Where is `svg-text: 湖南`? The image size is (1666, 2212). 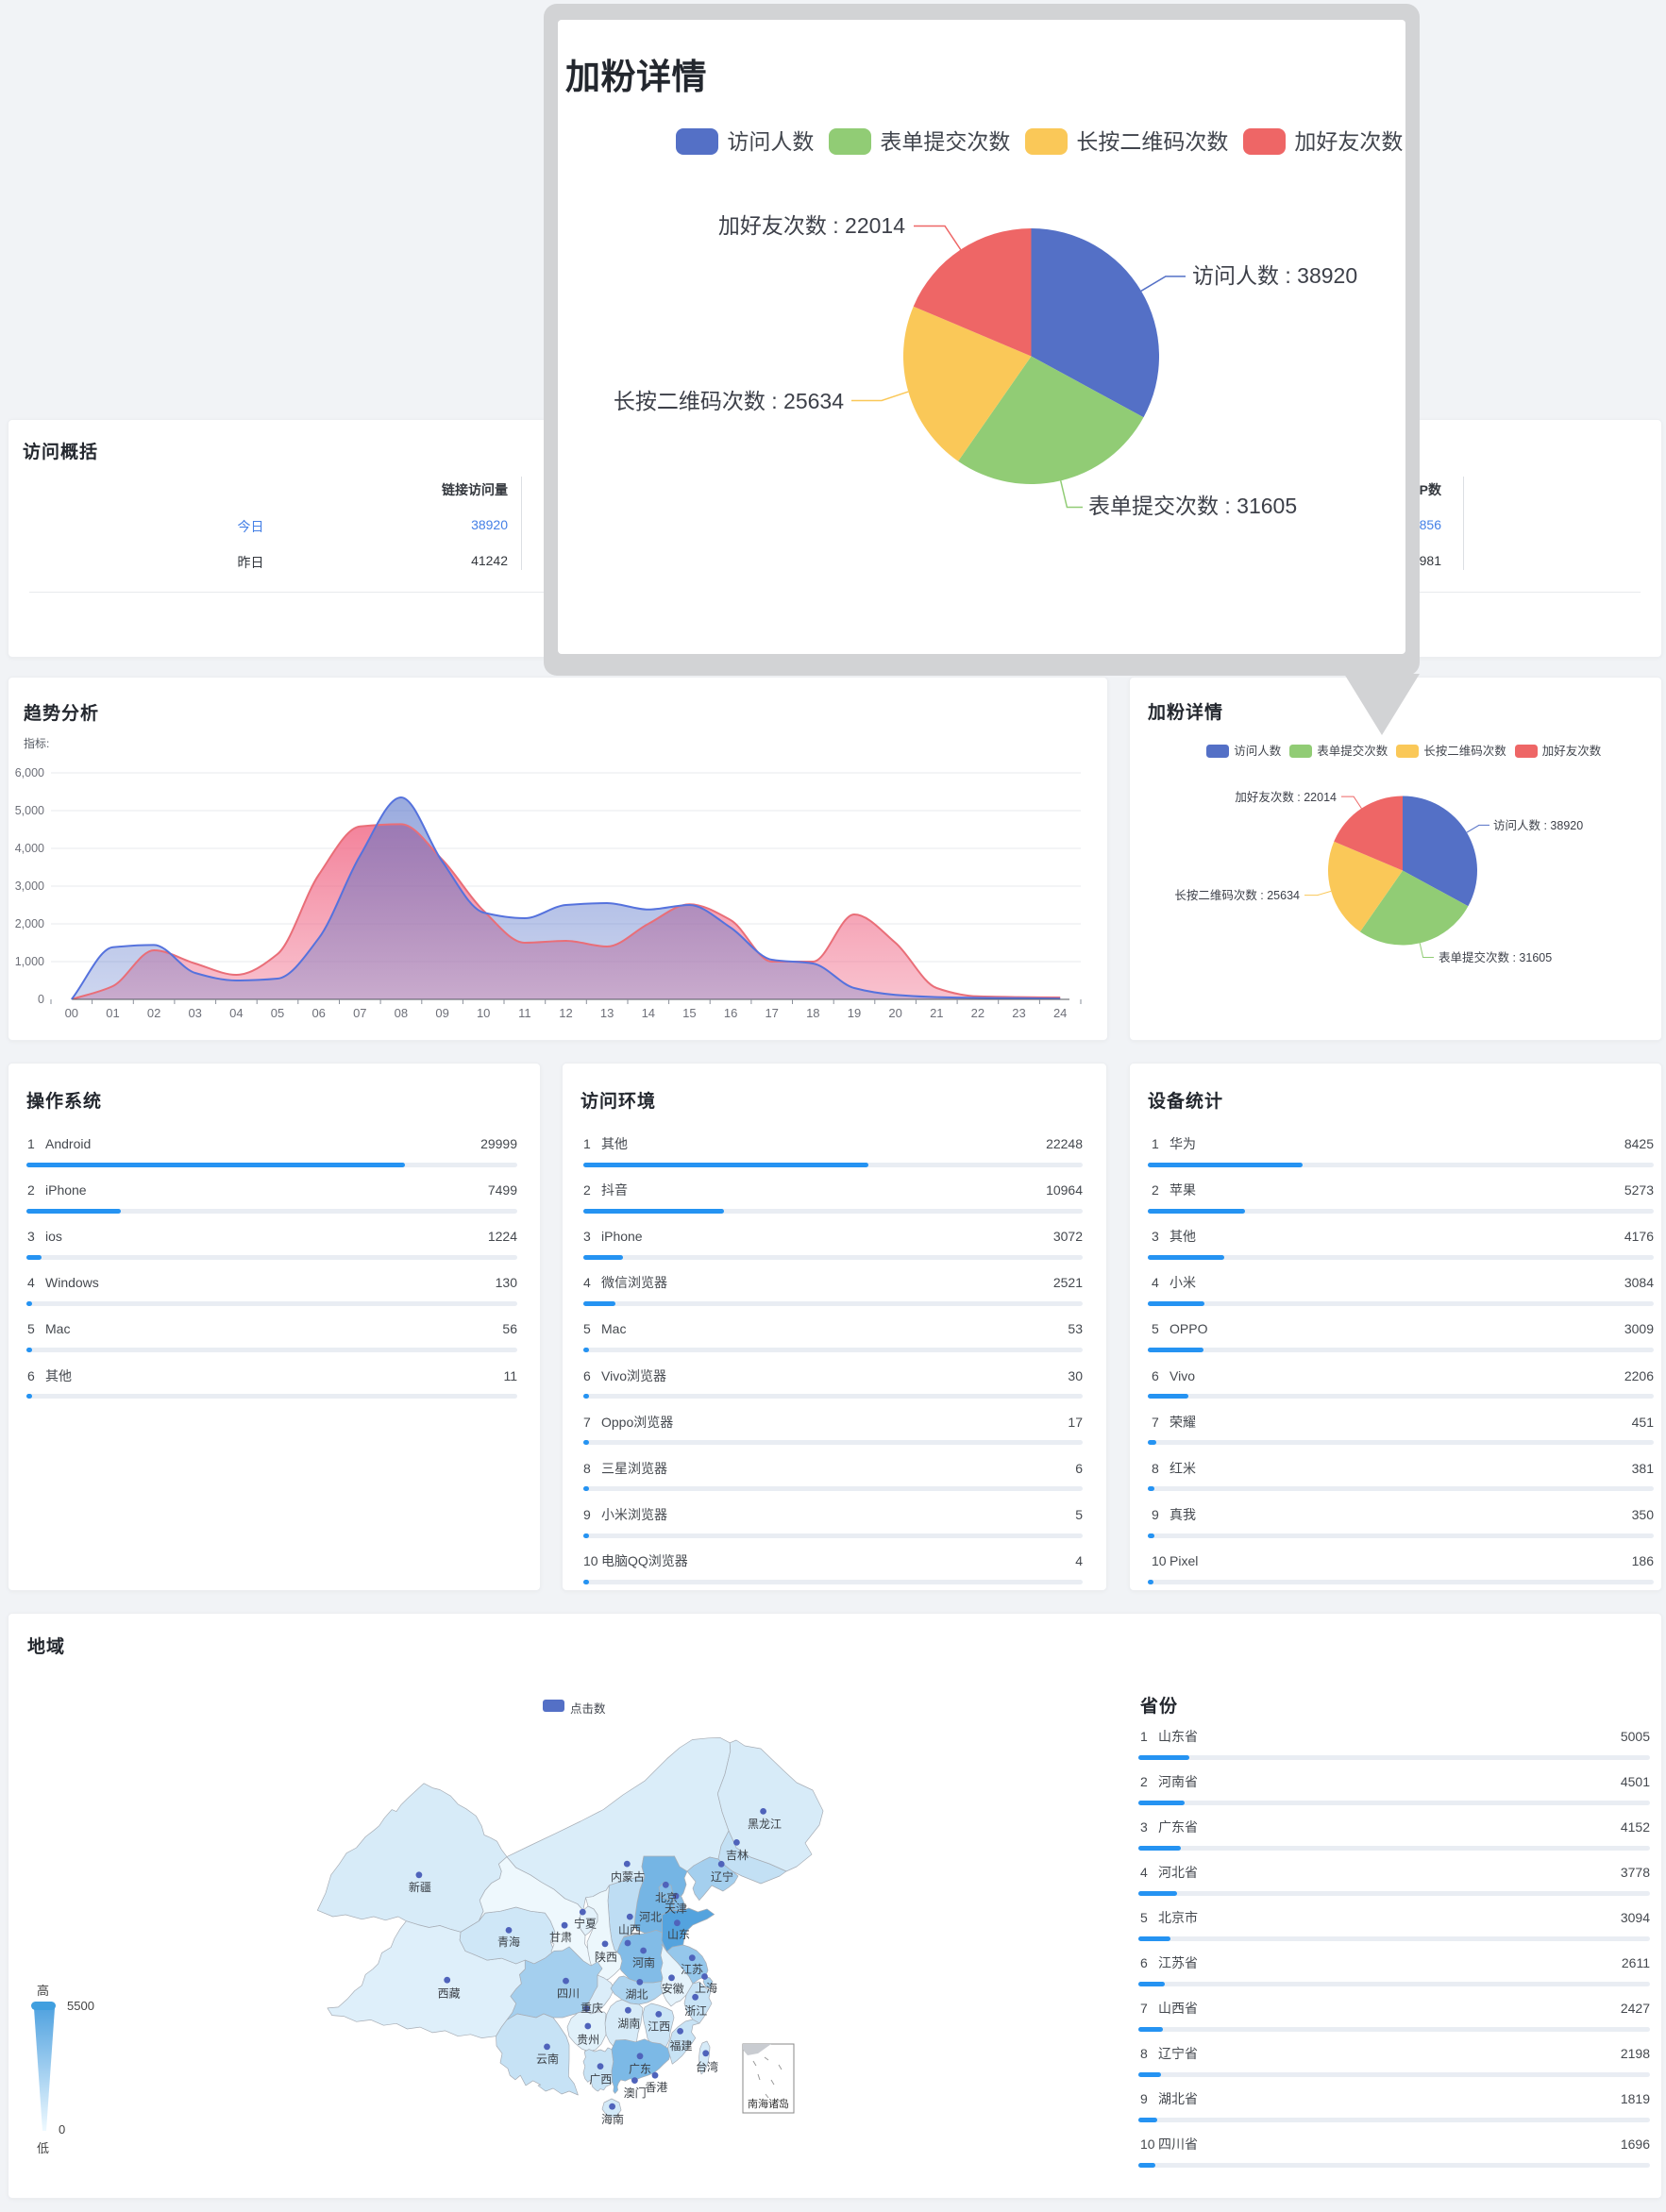
svg-text: 湖南 is located at coordinates (628, 2024).